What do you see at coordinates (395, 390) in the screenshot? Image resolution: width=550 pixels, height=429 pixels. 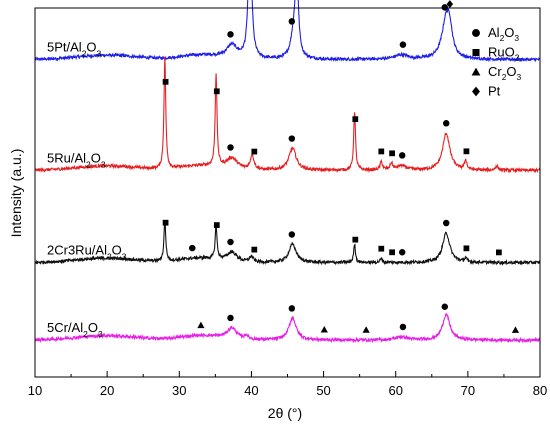 I see `x-tick-label: 60` at bounding box center [395, 390].